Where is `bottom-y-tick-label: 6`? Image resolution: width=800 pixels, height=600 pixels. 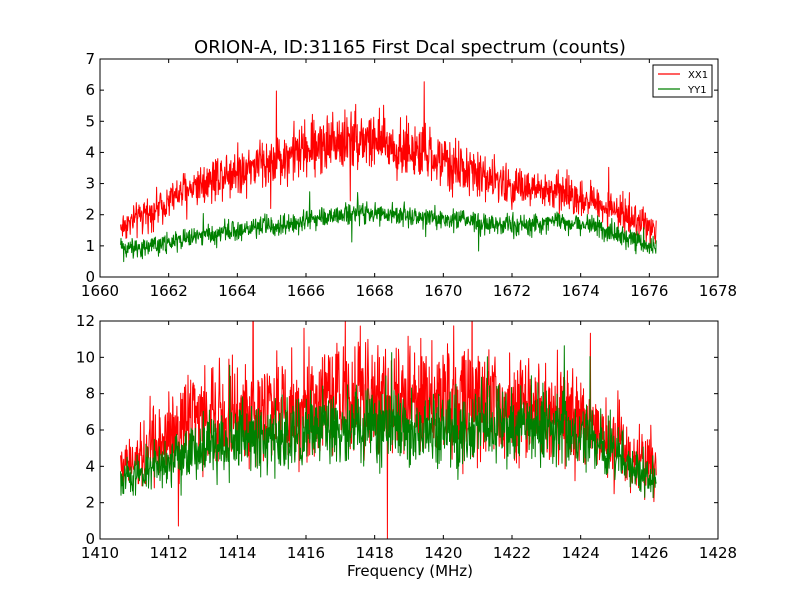 bottom-y-tick-label: 6 is located at coordinates (90, 430).